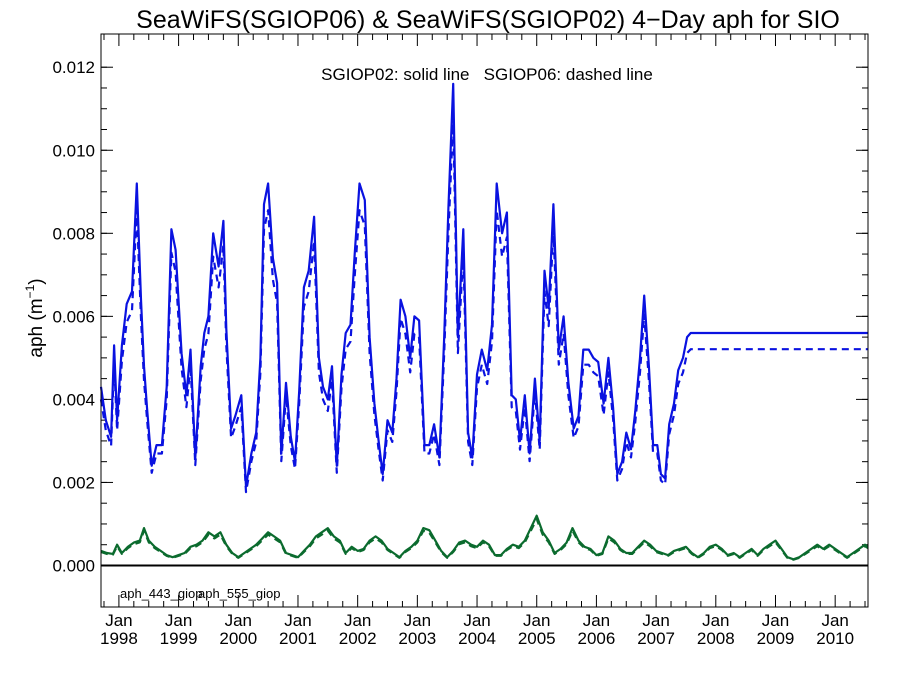 The height and width of the screenshot is (675, 900). What do you see at coordinates (537, 638) in the screenshot?
I see `x-tick-label-year: 2005` at bounding box center [537, 638].